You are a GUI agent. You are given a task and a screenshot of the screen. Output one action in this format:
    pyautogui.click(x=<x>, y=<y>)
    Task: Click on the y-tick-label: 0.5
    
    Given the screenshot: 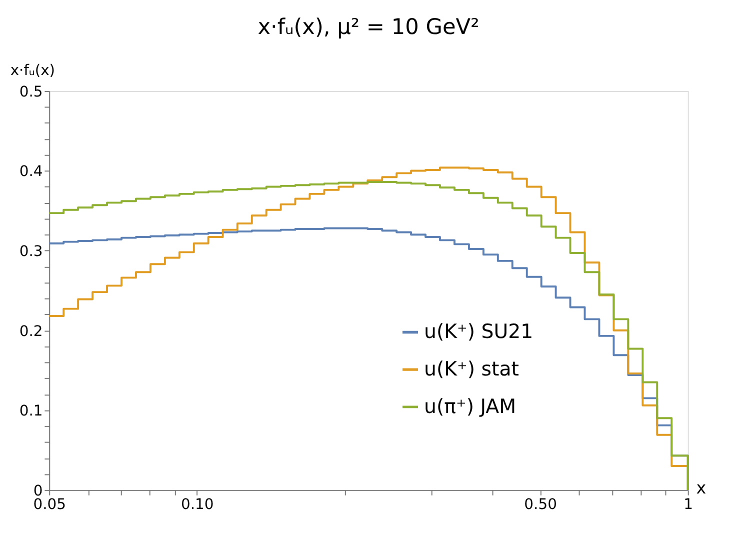 What is the action you would take?
    pyautogui.click(x=31, y=91)
    